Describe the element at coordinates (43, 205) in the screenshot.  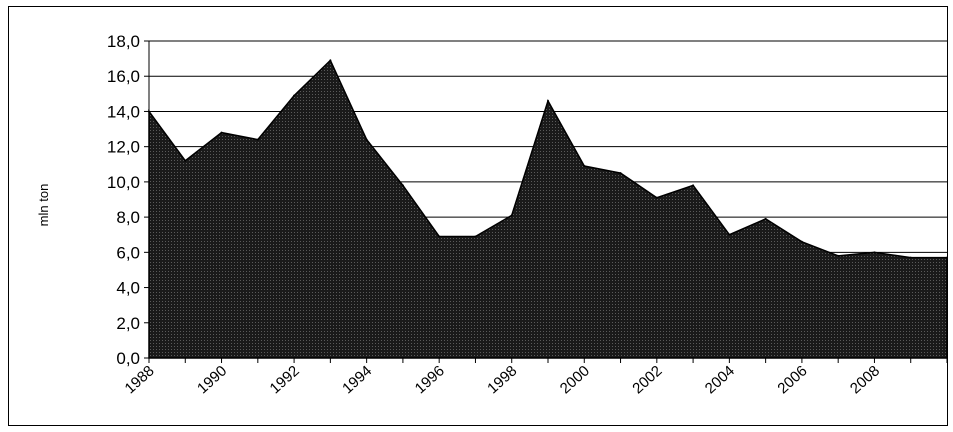
I see `y-axis-label: mln ton` at that location.